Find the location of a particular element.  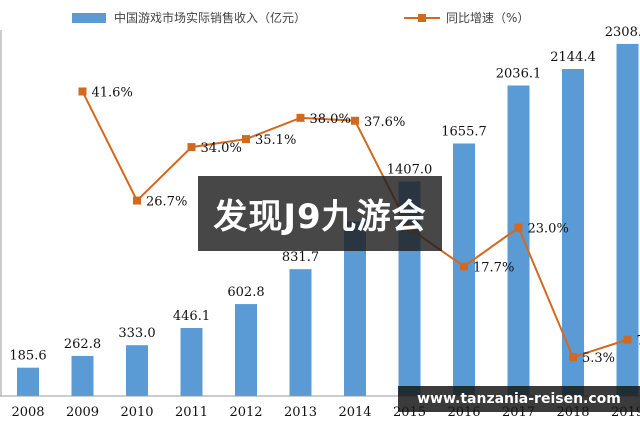

legend-line-label: 同比增速（%） is located at coordinates (487, 18).